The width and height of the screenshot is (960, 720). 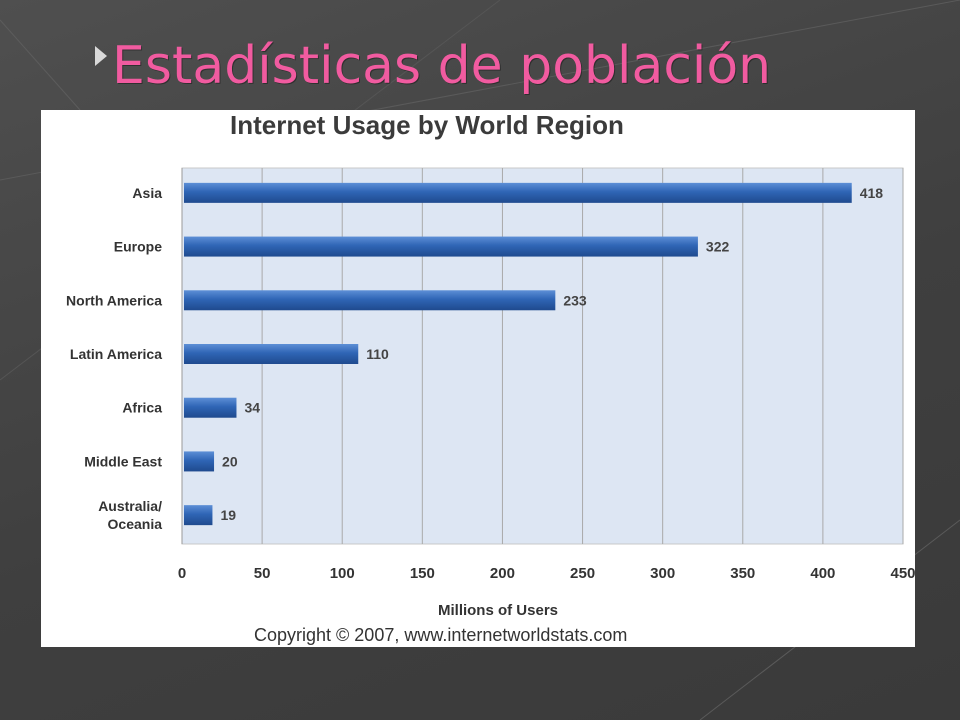 I want to click on category-label: Middle East, so click(x=123, y=461).